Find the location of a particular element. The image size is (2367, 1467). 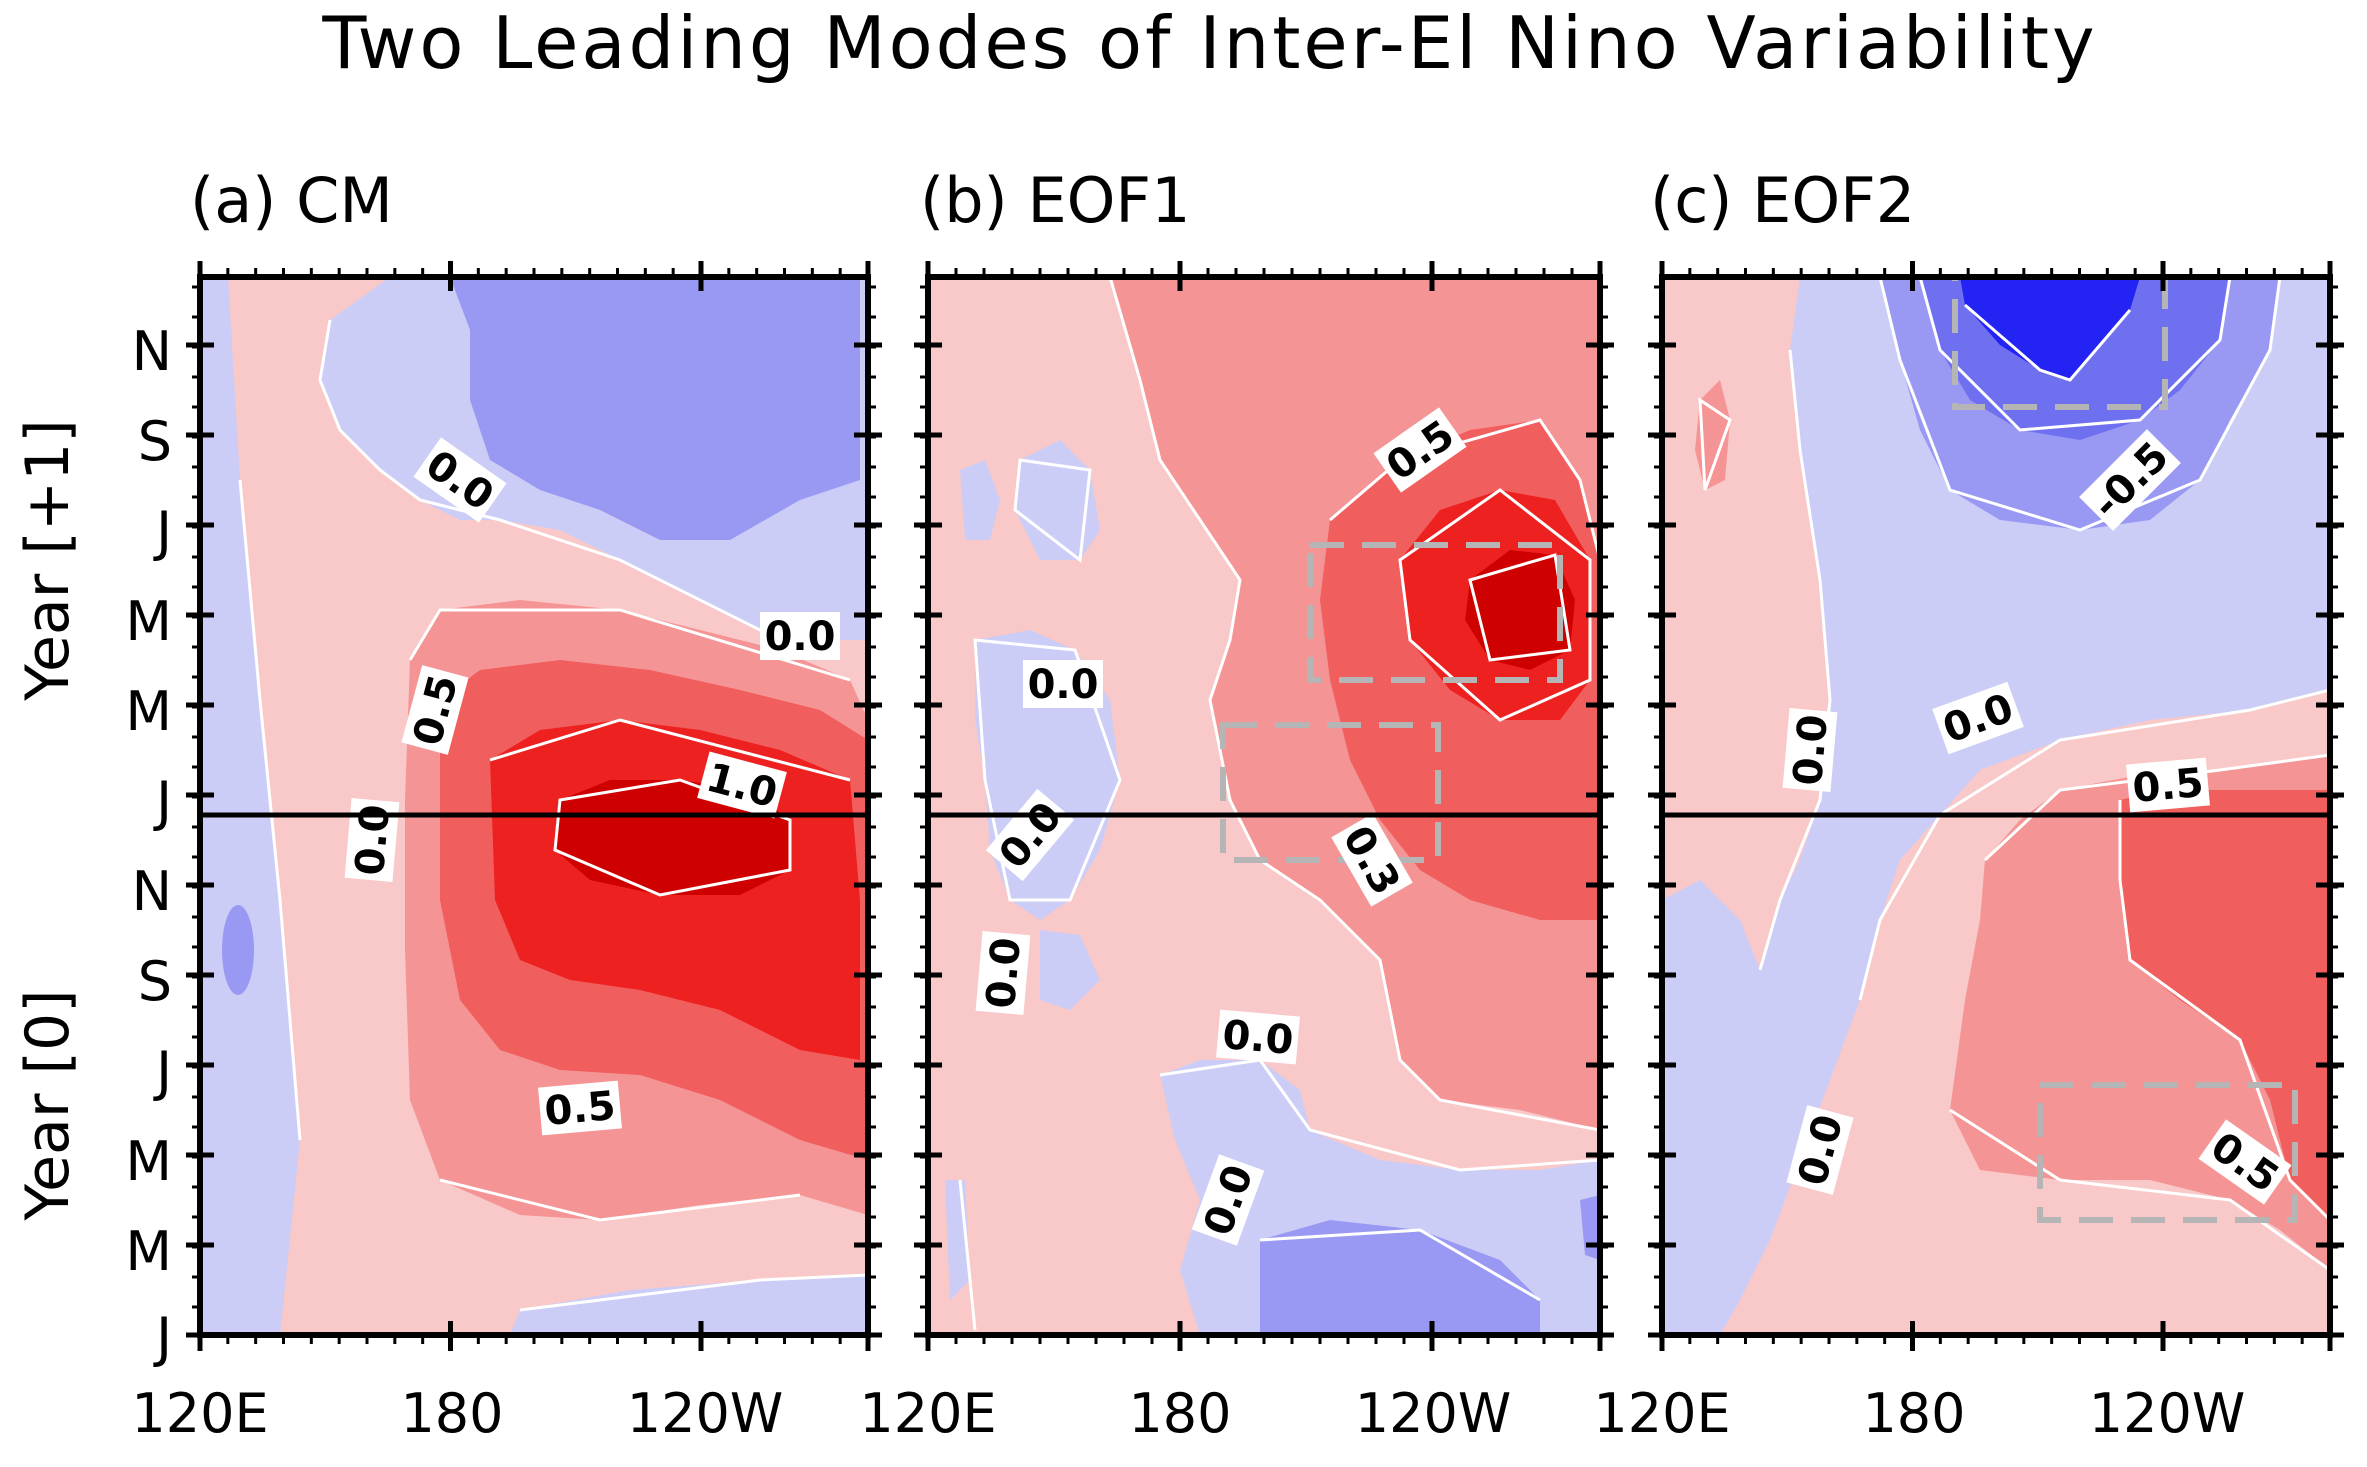

panel-c-contour-labels: -0.5 0.0 0.0 0.5 0.0 is located at coordinates (2037, 817).